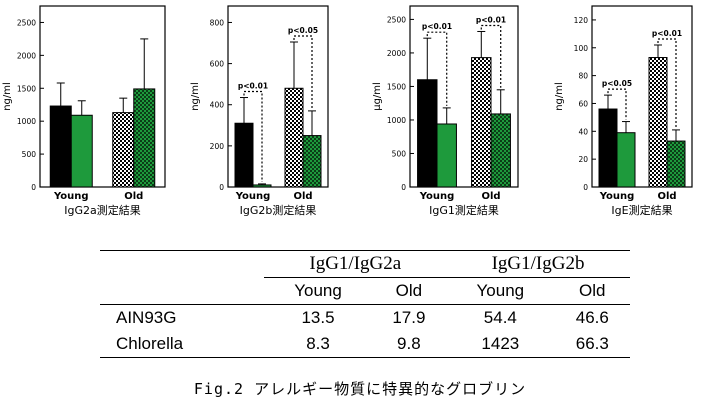 The height and width of the screenshot is (408, 720). I want to click on table-cell: 46.6, so click(592, 317).